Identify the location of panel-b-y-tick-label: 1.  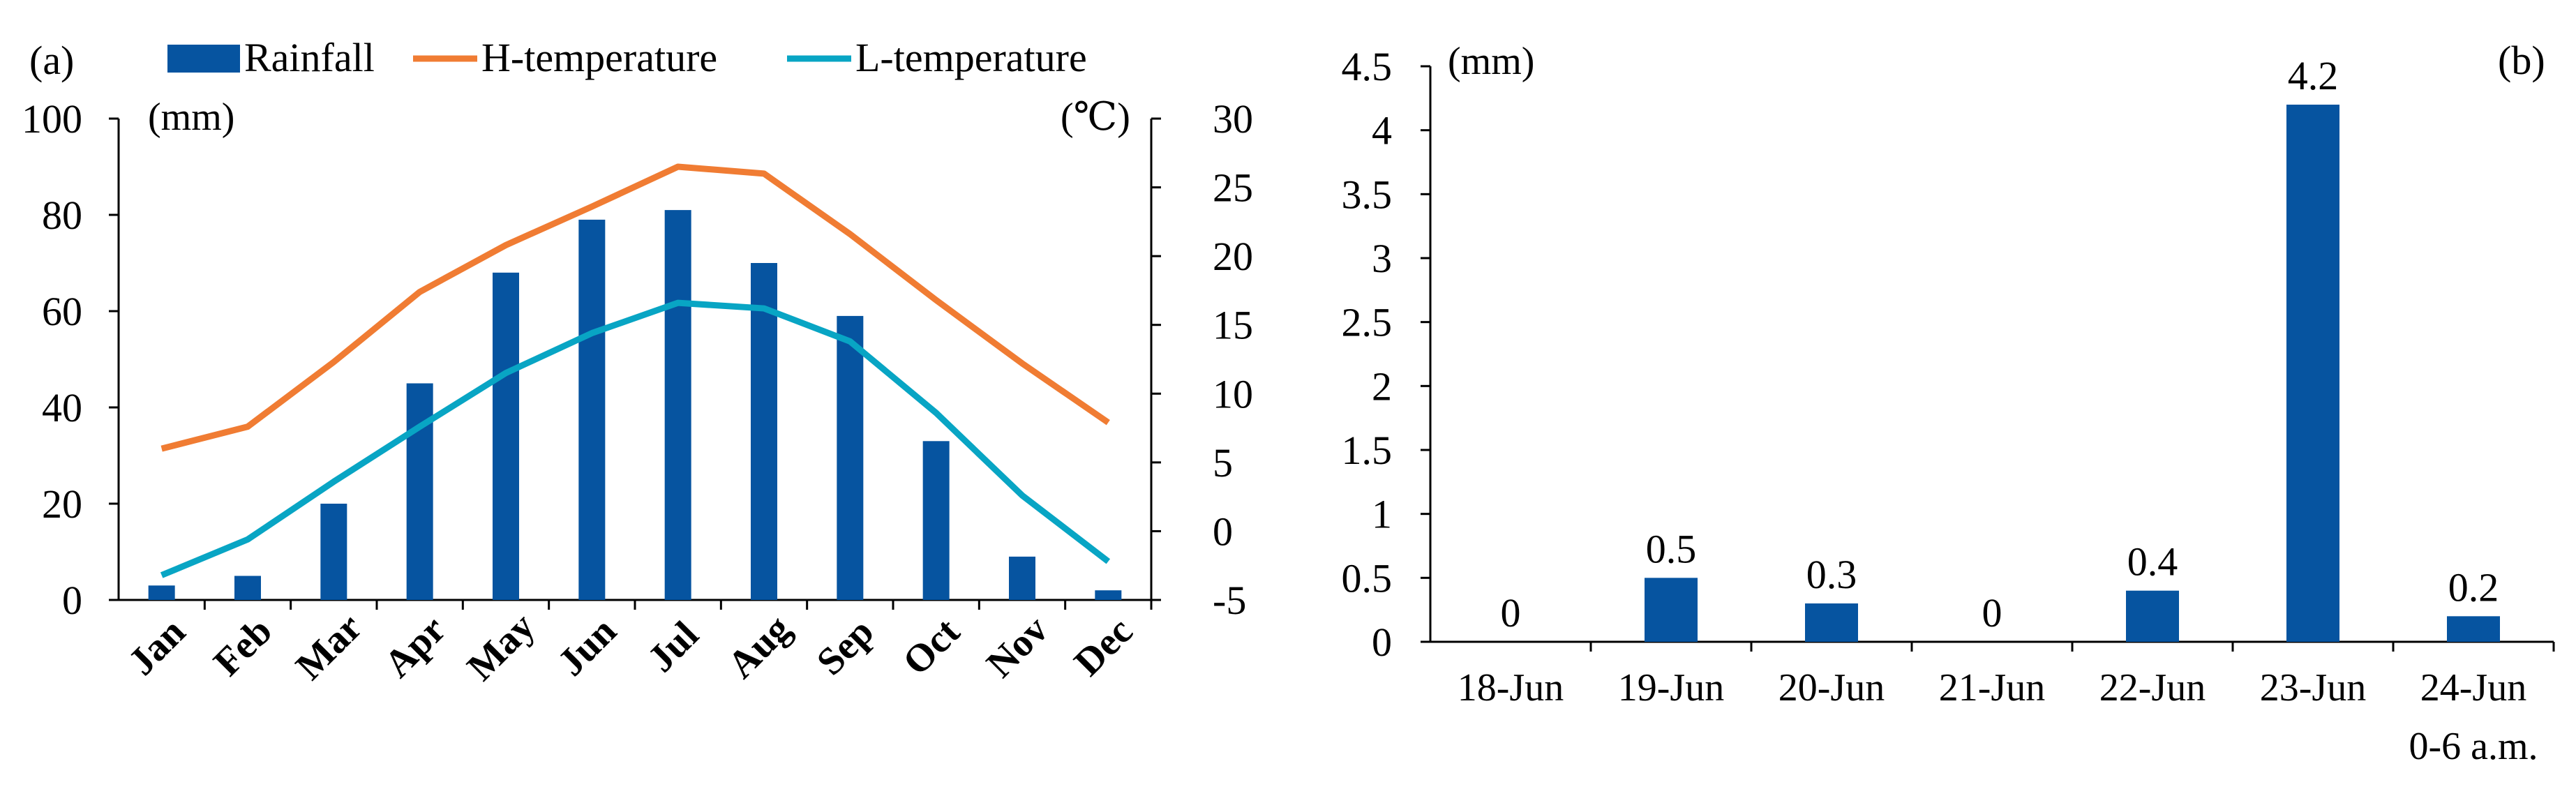
(1382, 514).